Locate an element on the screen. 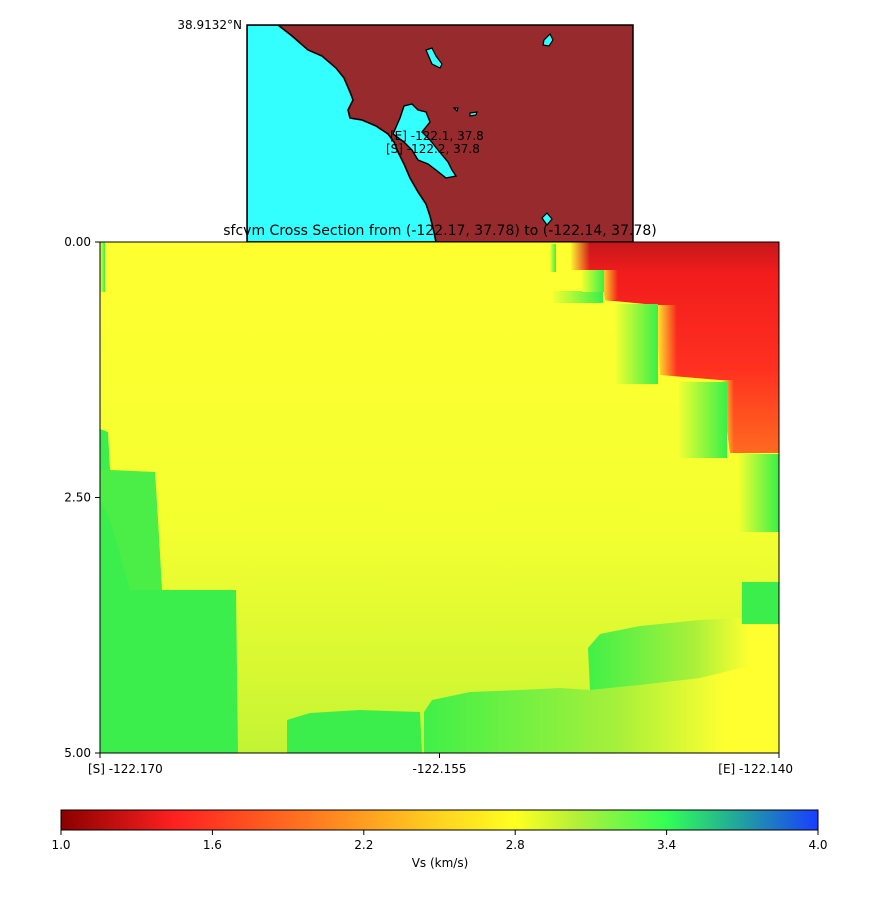 This screenshot has width=869, height=903. map-marker-end: [E] -122.1, 37.8 is located at coordinates (437, 136).